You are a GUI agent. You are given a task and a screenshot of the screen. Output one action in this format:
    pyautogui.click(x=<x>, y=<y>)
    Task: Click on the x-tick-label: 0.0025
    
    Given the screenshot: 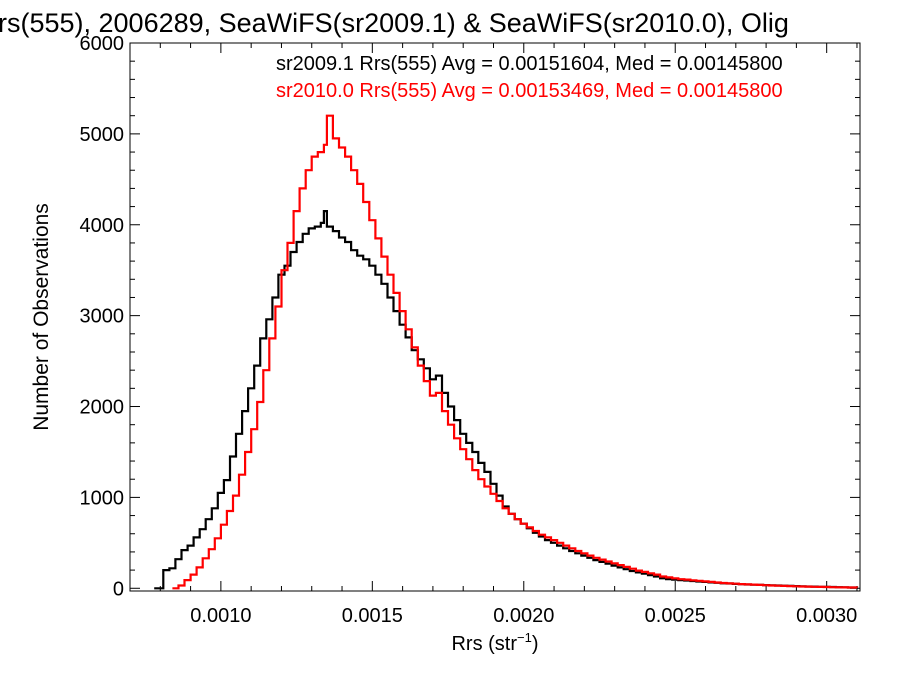 What is the action you would take?
    pyautogui.click(x=675, y=616)
    